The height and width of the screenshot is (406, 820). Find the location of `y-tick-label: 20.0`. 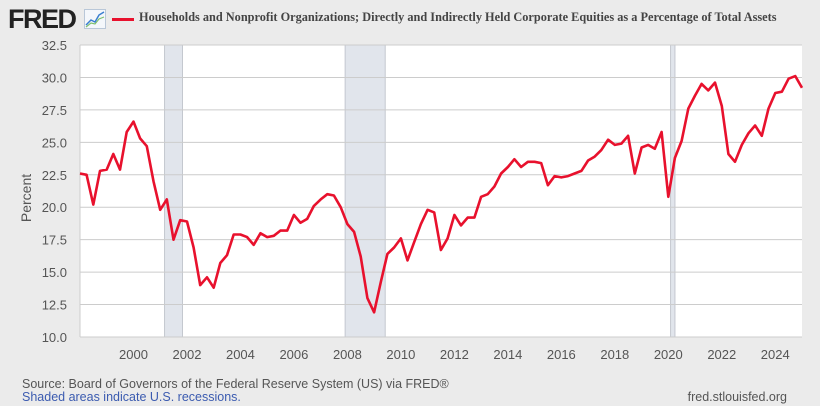

y-tick-label: 20.0 is located at coordinates (54, 207).